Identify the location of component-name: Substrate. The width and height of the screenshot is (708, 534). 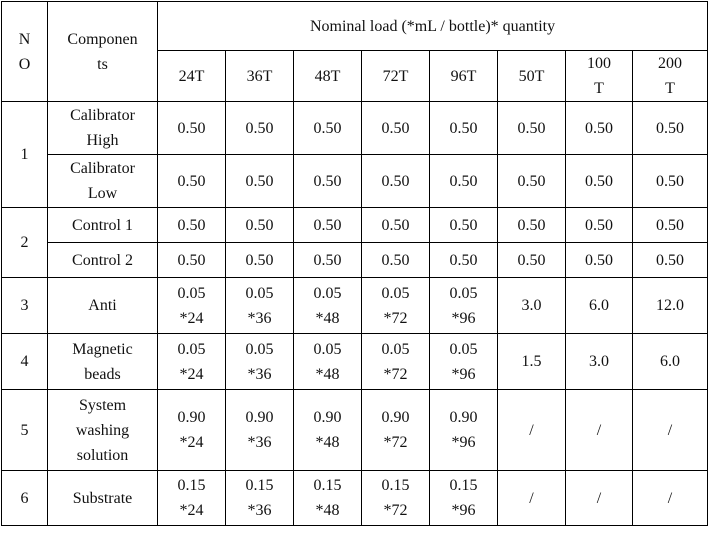
(102, 498).